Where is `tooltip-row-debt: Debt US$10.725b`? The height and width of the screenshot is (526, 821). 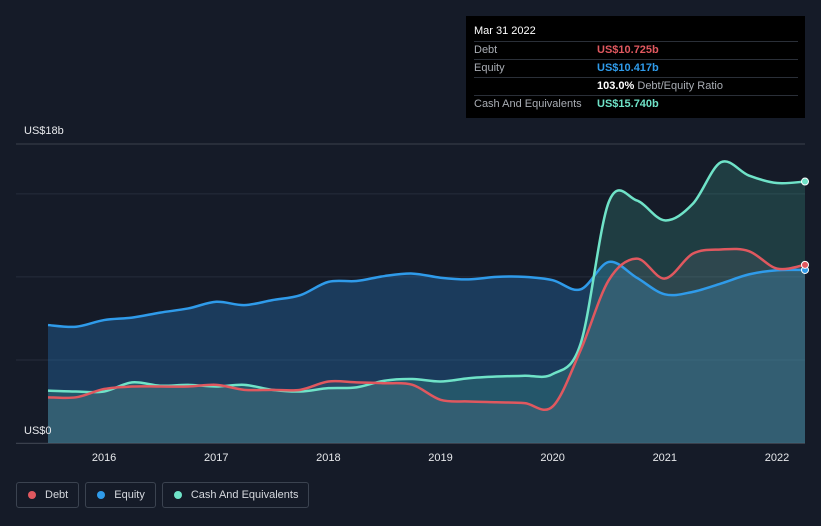
tooltip-row-debt: Debt US$10.725b is located at coordinates (636, 50).